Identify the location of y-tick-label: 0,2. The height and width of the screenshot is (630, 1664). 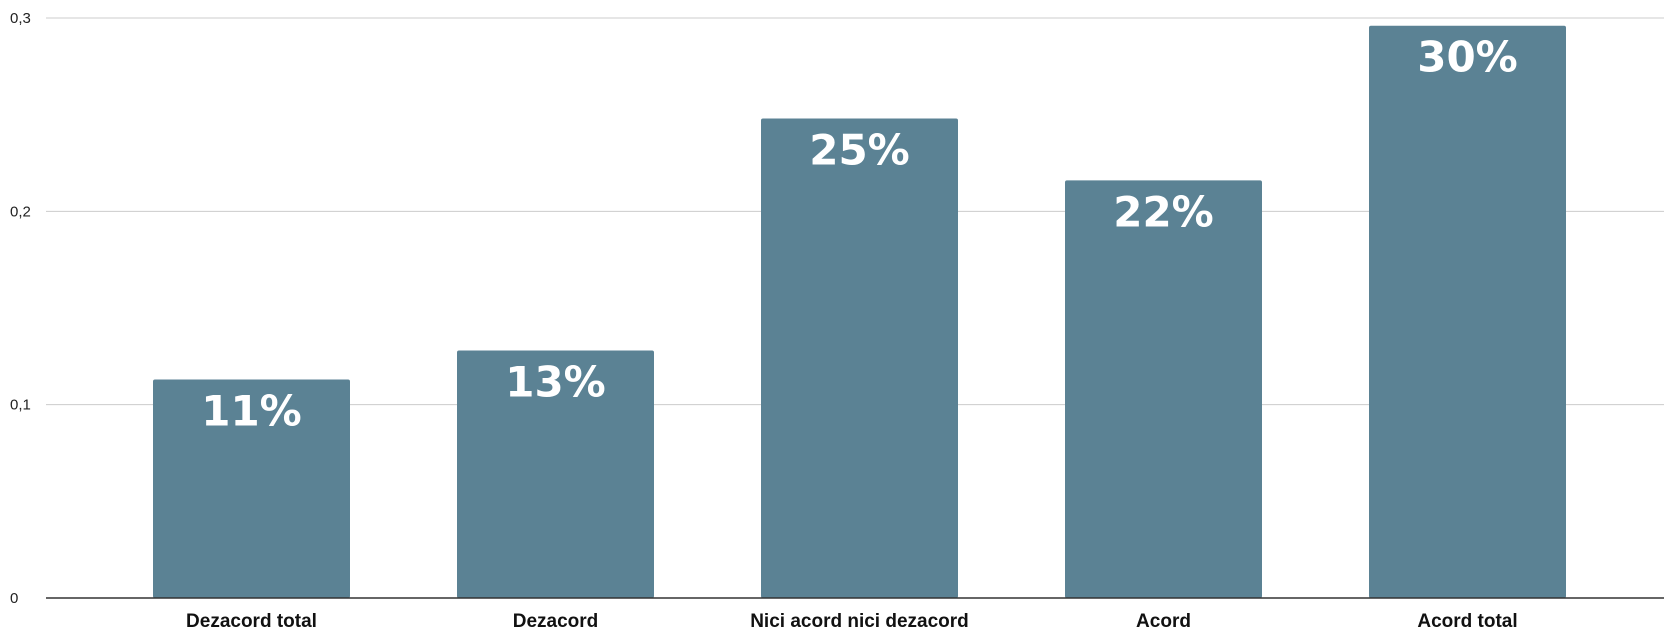
(20, 211).